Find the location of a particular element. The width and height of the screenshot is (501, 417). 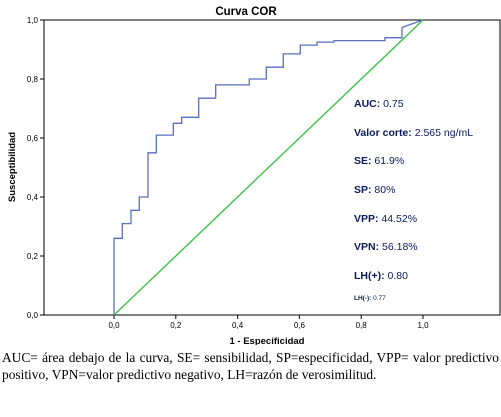

stat-vpn-label: VPN: is located at coordinates (366, 247).